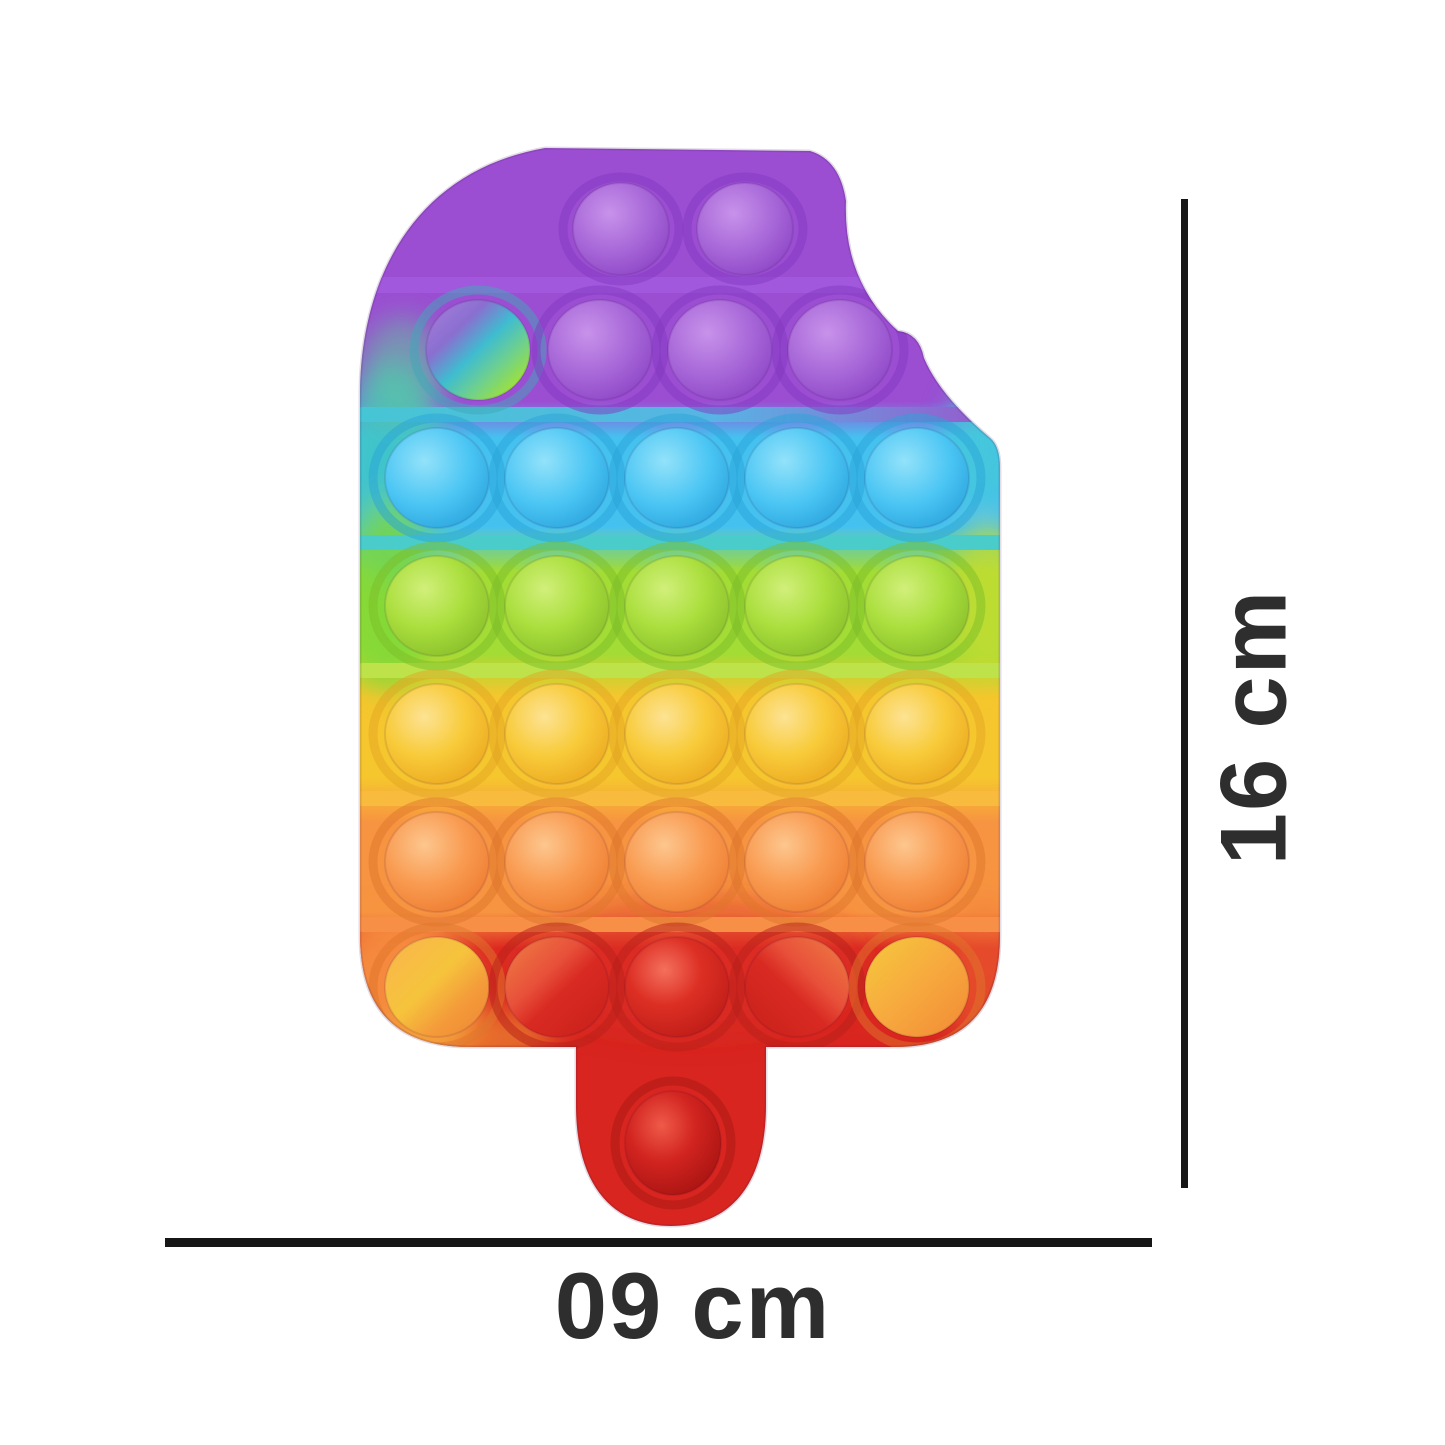  What do you see at coordinates (658, 1242) in the screenshot?
I see `width-dimension-line` at bounding box center [658, 1242].